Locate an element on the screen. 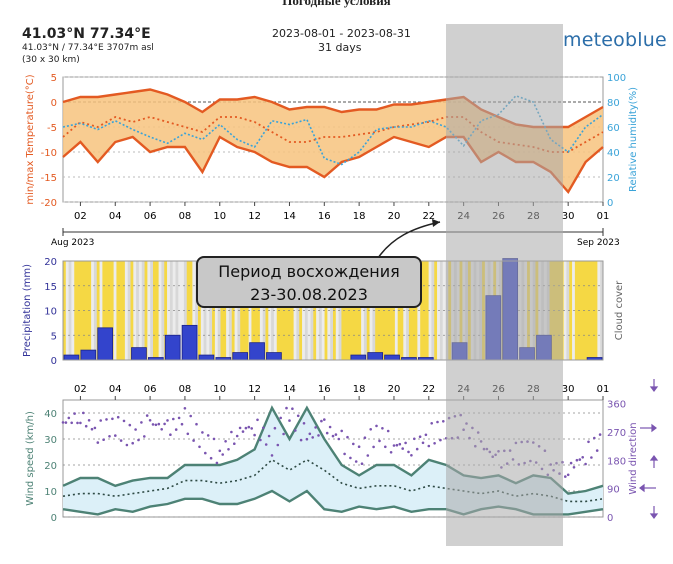  humidity-line is located at coordinates (333, 130).